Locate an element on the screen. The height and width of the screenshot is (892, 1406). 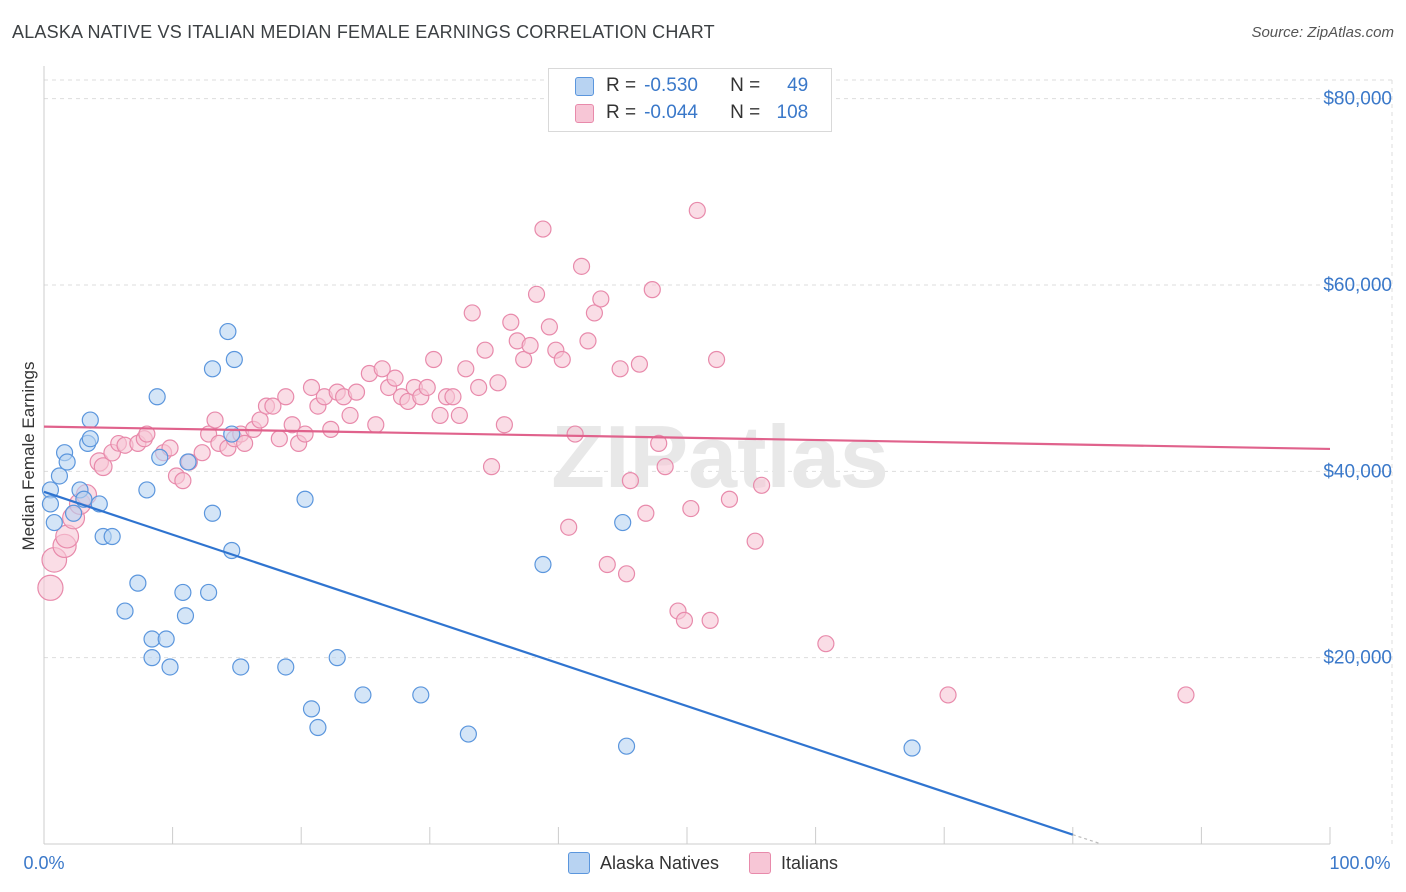
r-value: -0.530 is located at coordinates (671, 85).